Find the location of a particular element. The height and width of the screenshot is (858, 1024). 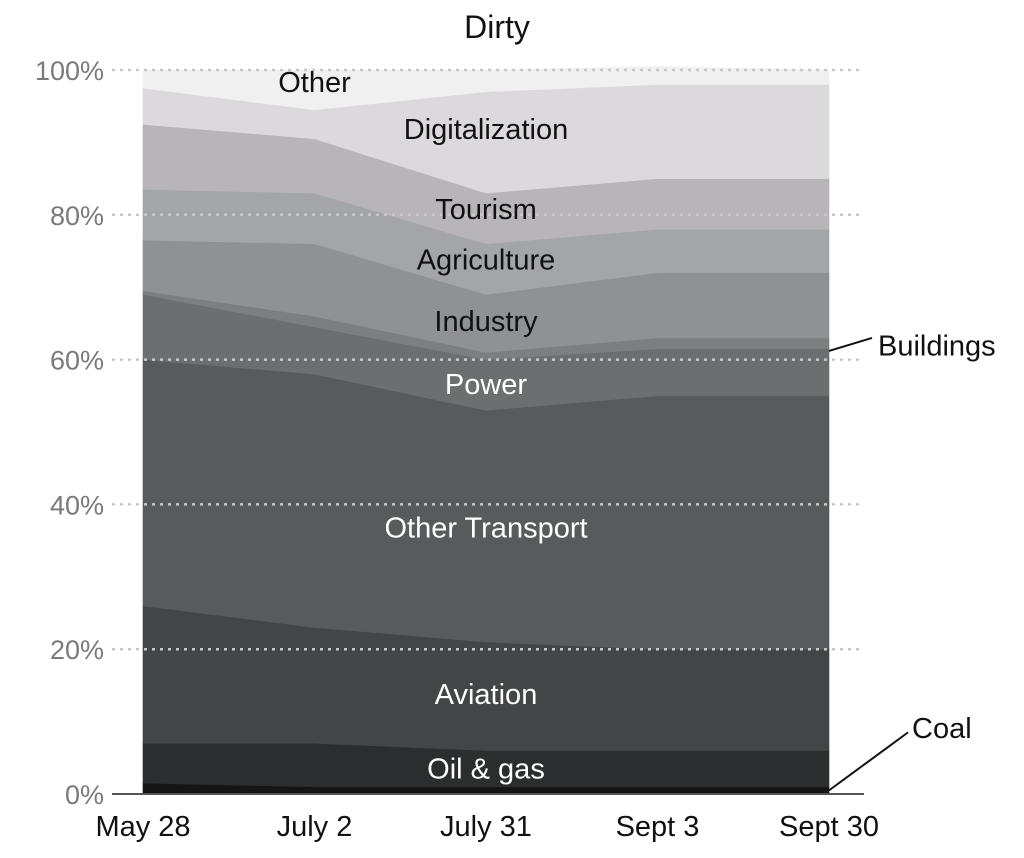

y-tick-label: 0% is located at coordinates (84, 795).